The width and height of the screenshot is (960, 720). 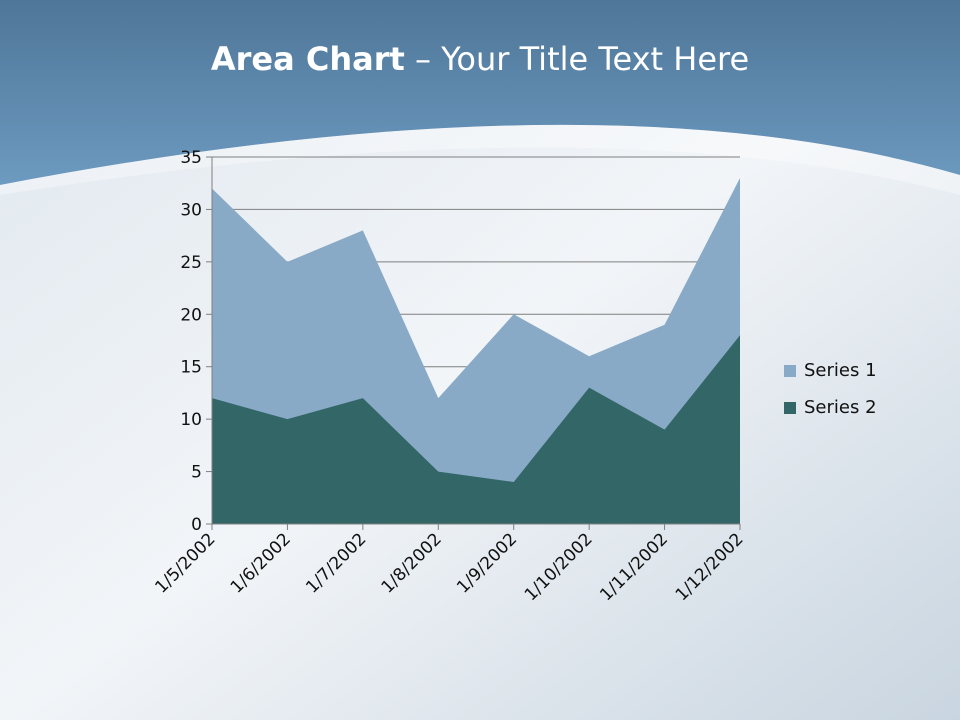 What do you see at coordinates (840, 407) in the screenshot?
I see `legend-label: Series 2` at bounding box center [840, 407].